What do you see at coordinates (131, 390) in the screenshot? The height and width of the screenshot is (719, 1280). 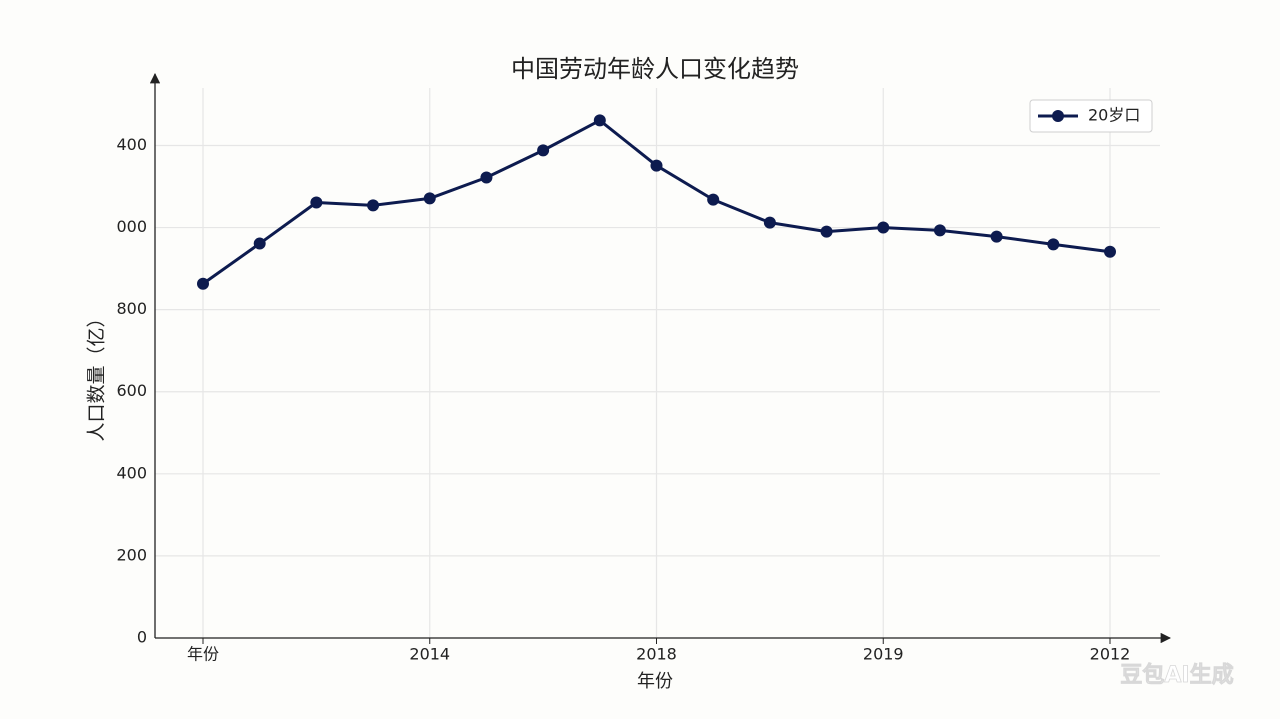 I see `y-tick-label: 600` at bounding box center [131, 390].